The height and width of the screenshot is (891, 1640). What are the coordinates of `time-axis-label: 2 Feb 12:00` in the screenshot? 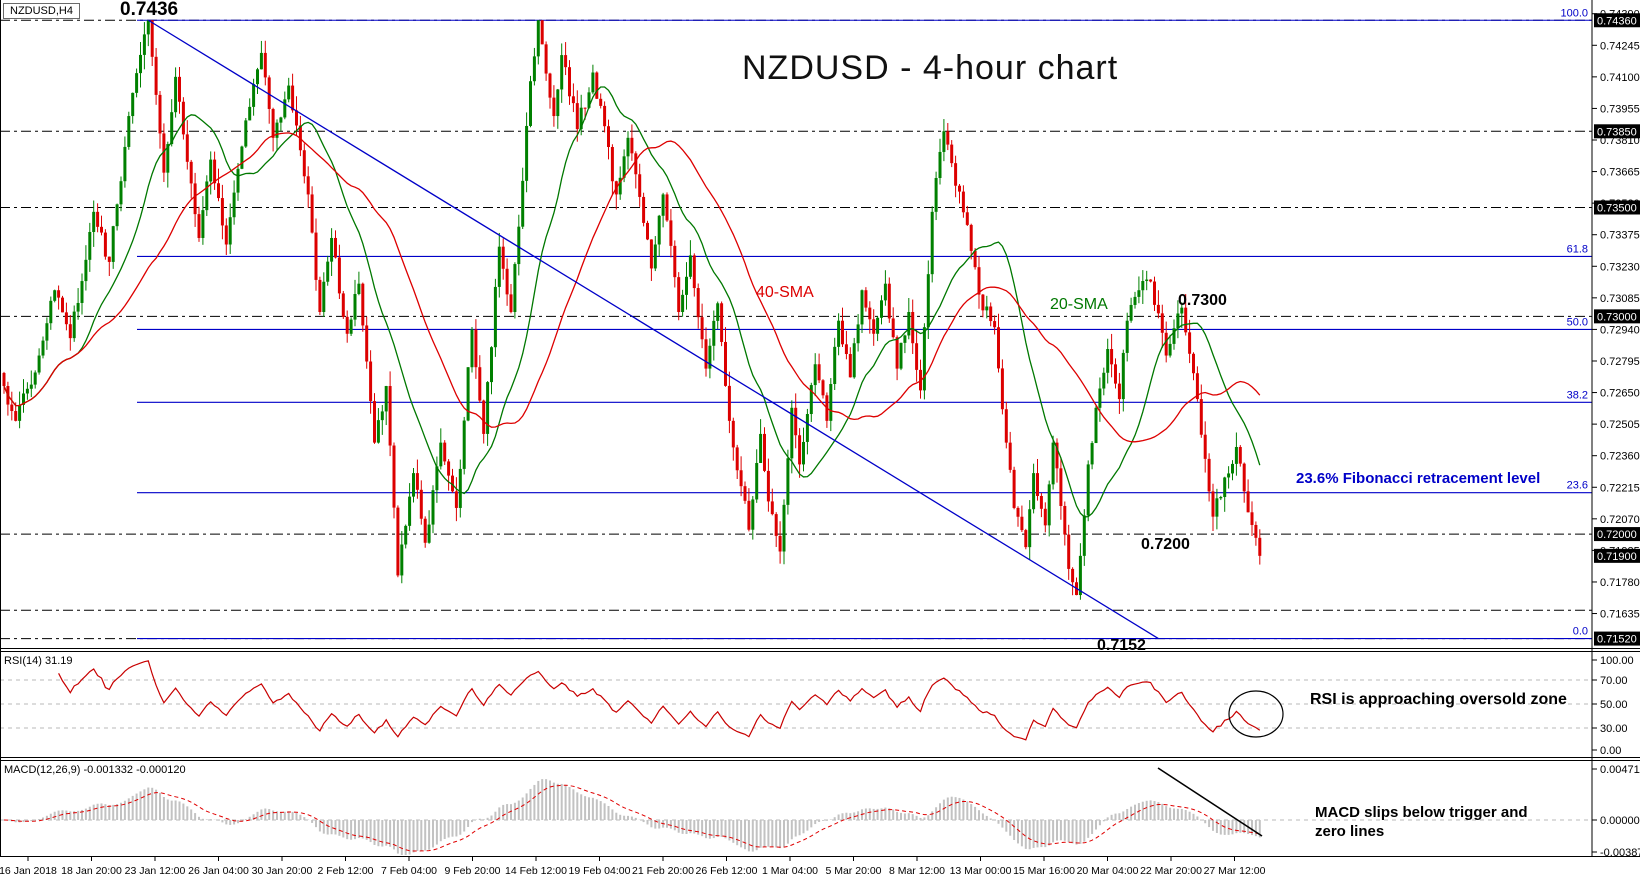 It's located at (345, 871).